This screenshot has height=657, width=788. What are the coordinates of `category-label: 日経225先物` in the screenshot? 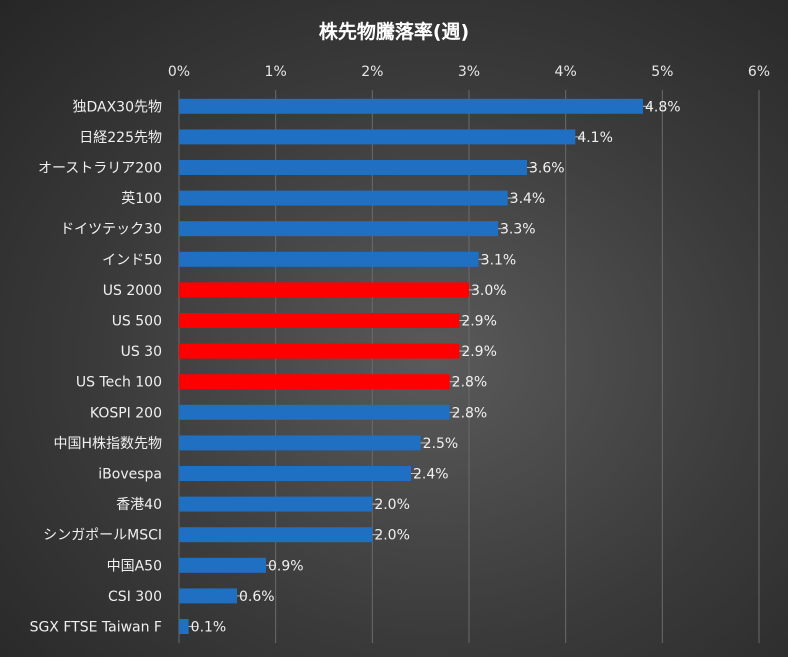 It's located at (120, 138).